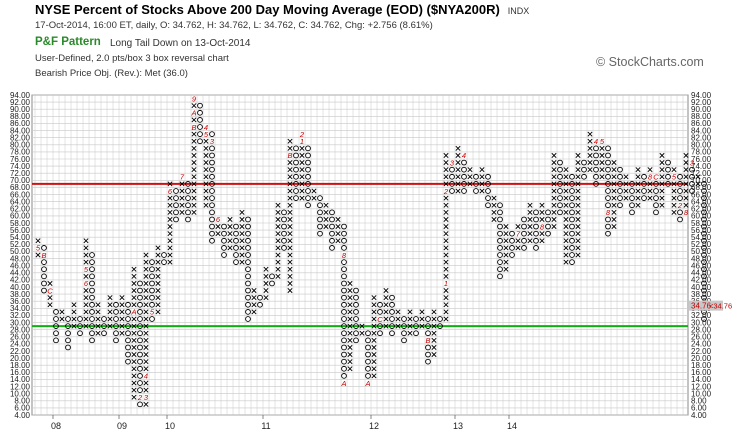  I want to click on pattern-name: Long Tail Down on 13-Oct-2014, so click(180, 43).